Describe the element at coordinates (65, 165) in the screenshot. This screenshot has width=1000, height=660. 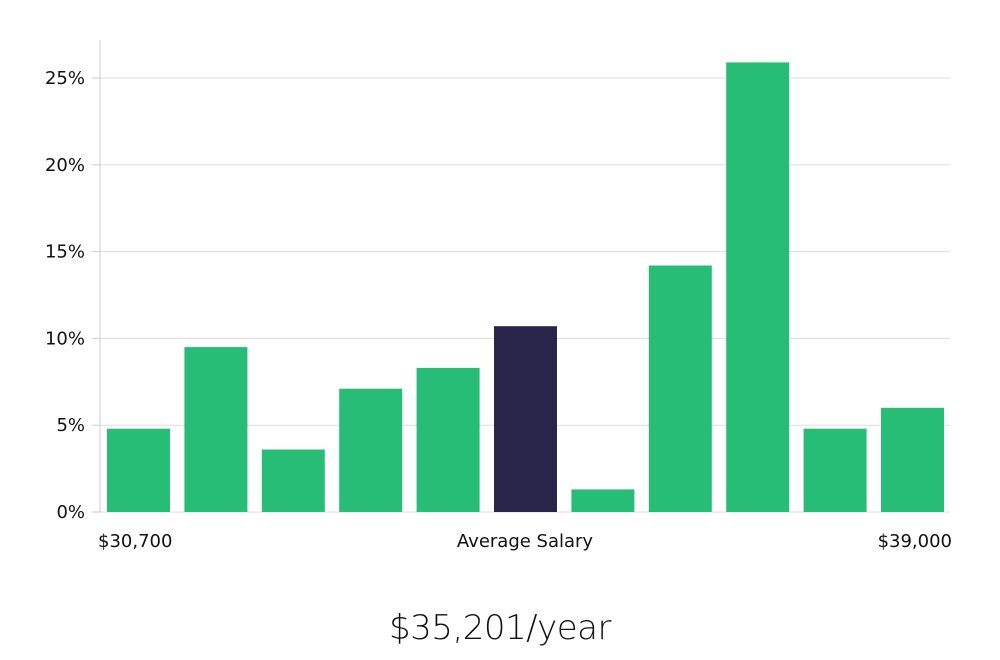
I see `y-tick-label: 20%` at that location.